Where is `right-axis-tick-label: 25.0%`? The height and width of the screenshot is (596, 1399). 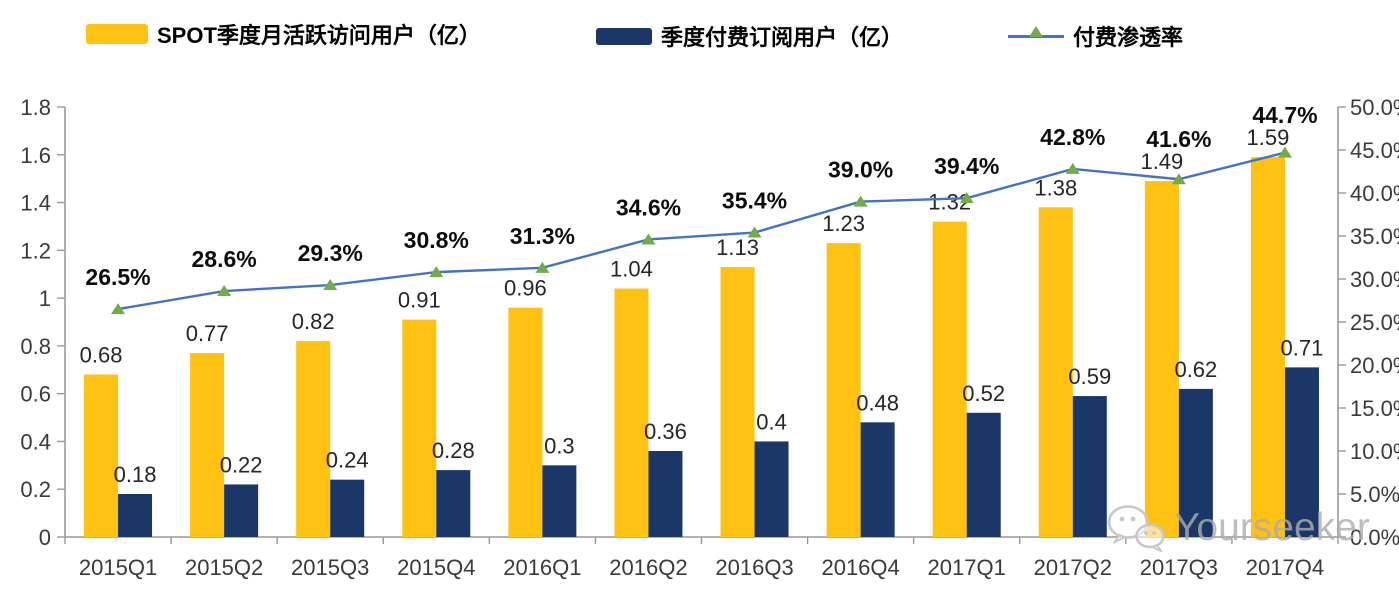 right-axis-tick-label: 25.0% is located at coordinates (1374, 322).